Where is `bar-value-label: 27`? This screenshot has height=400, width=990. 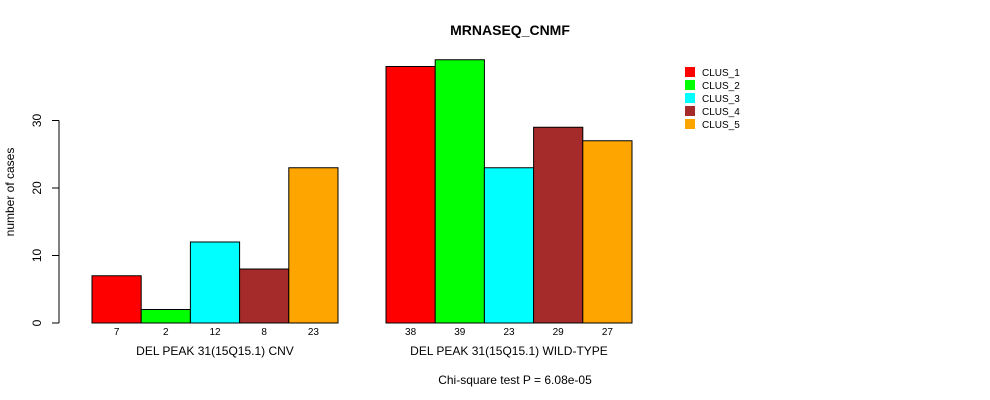 bar-value-label: 27 is located at coordinates (608, 332).